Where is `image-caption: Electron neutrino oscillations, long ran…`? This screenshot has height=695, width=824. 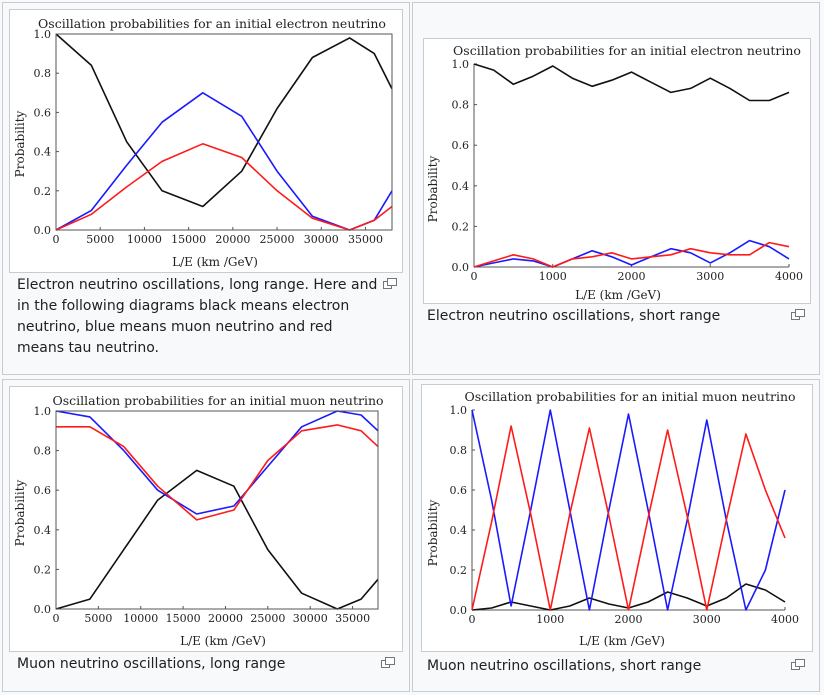 image-caption: Electron neutrino oscillations, long ran… is located at coordinates (197, 316).